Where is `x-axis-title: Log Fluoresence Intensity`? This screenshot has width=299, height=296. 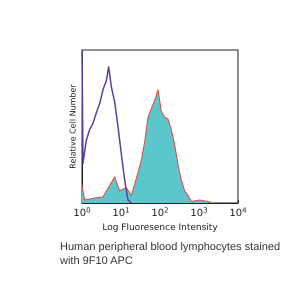 x-axis-title: Log Fluoresence Intensity is located at coordinates (160, 227).